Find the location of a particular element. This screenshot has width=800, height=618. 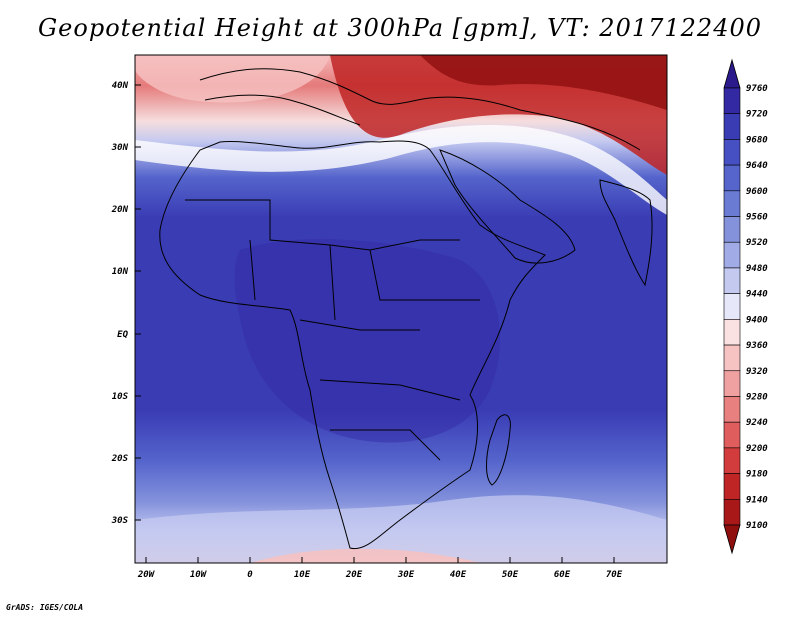

colorbar-label: 9180 is located at coordinates (757, 475).